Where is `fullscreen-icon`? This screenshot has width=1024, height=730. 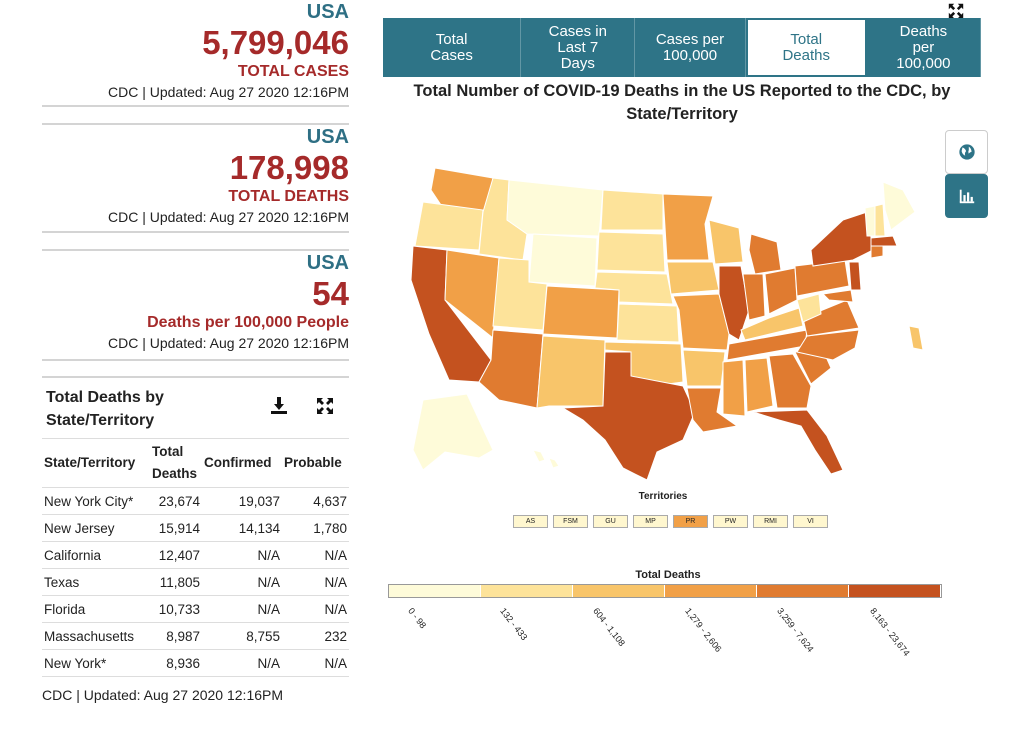 fullscreen-icon is located at coordinates (956, 11).